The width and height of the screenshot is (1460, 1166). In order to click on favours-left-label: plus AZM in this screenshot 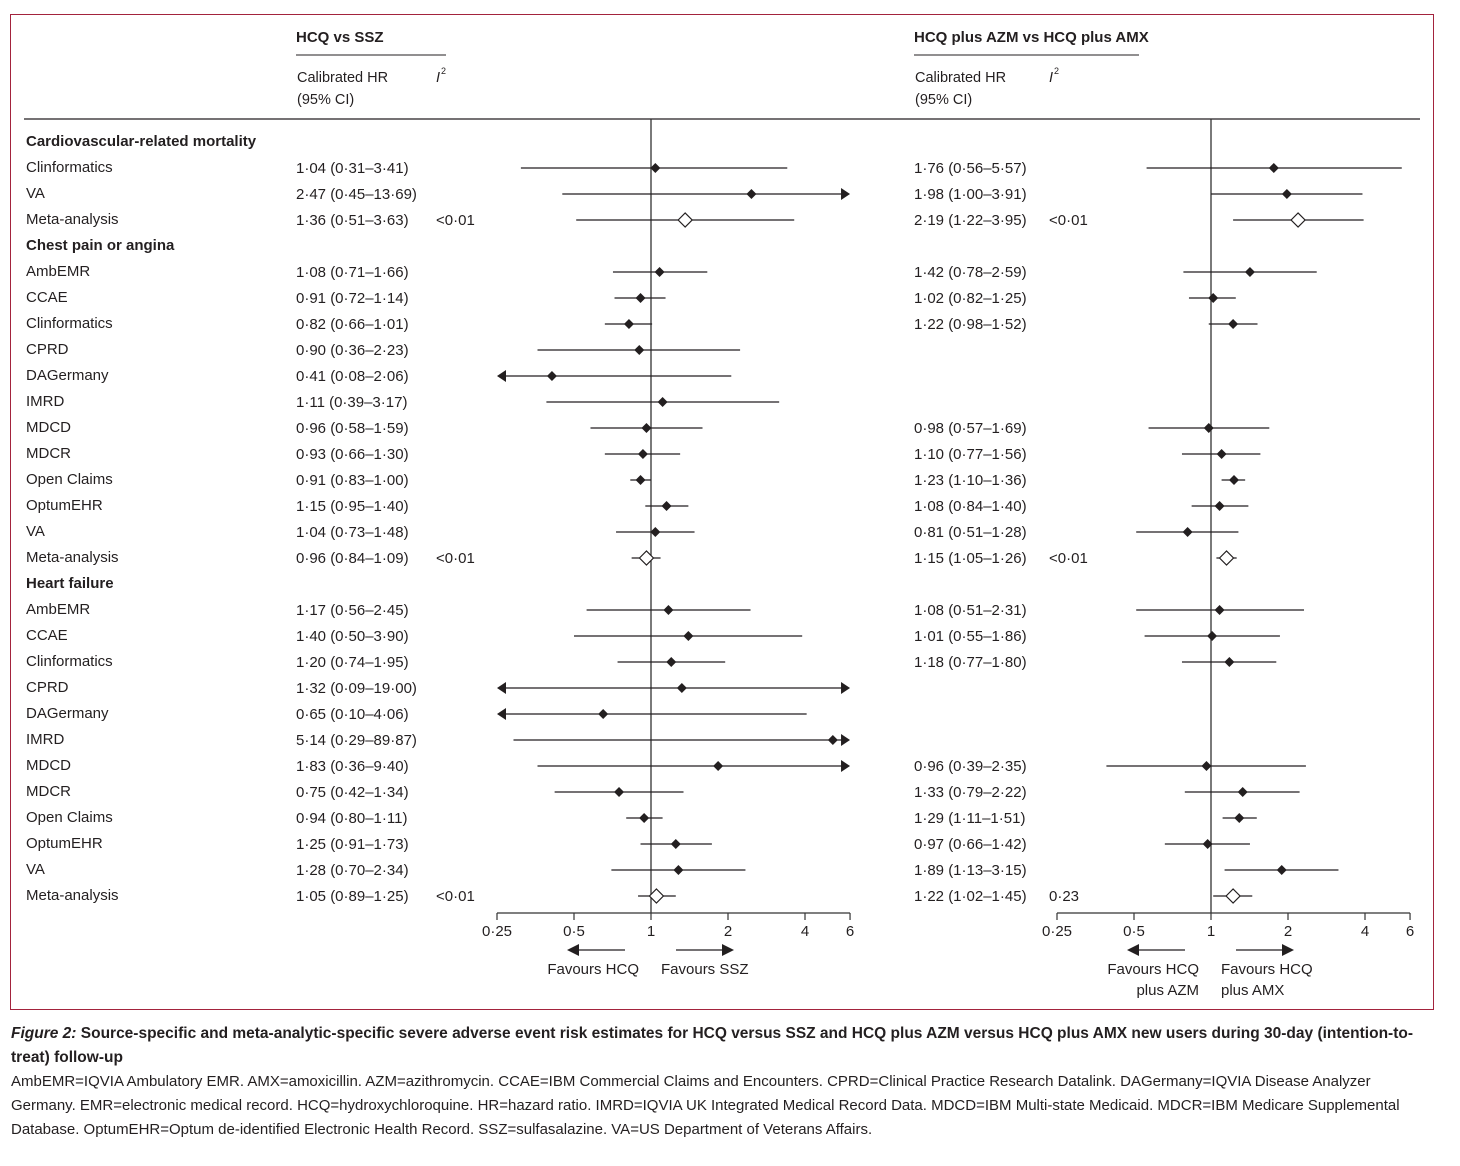, I will do `click(1167, 990)`.